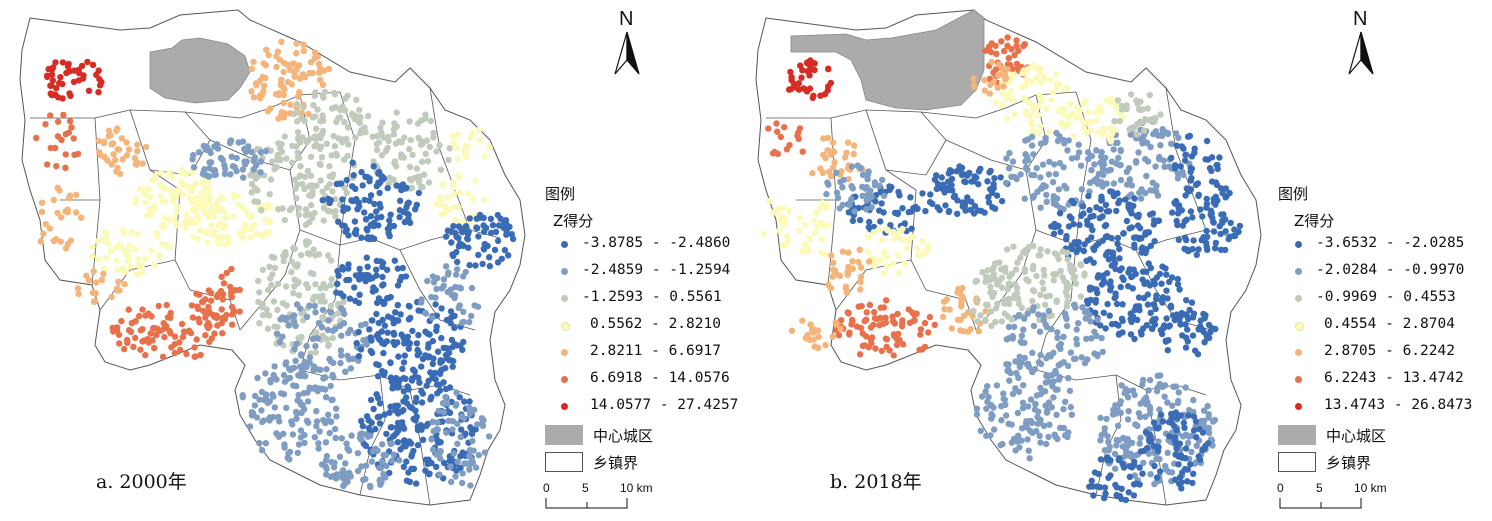  What do you see at coordinates (652, 297) in the screenshot?
I see `legend-label-class-3: -1.2593 - 0.5561` at bounding box center [652, 297].